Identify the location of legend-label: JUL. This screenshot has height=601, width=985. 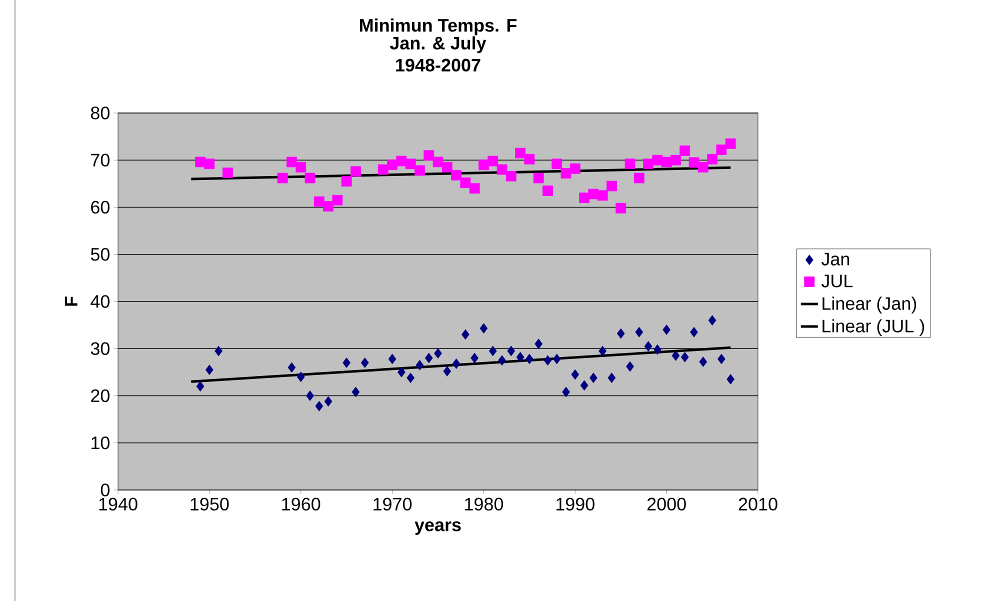
(837, 281).